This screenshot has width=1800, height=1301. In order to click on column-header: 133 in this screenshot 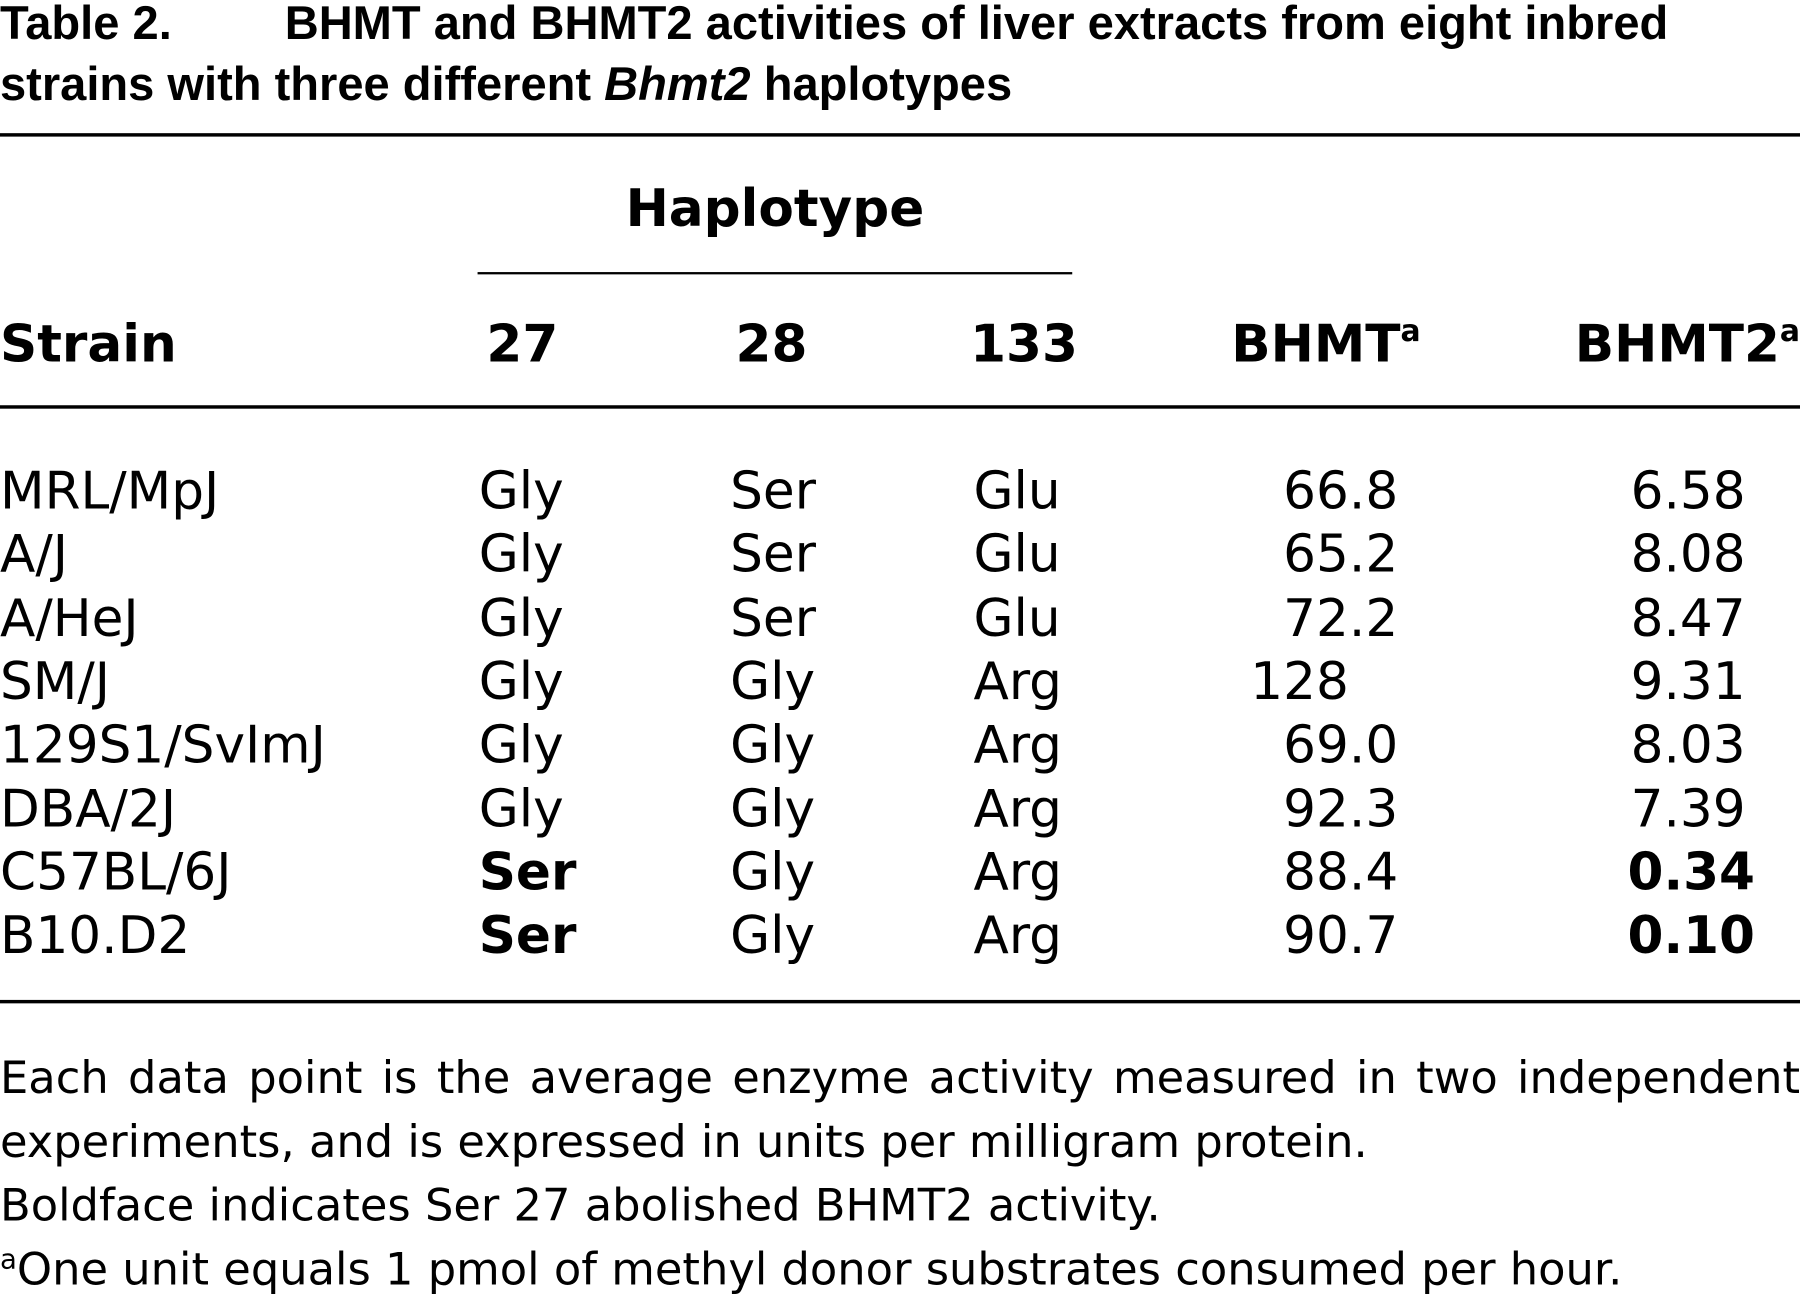, I will do `click(1024, 344)`.